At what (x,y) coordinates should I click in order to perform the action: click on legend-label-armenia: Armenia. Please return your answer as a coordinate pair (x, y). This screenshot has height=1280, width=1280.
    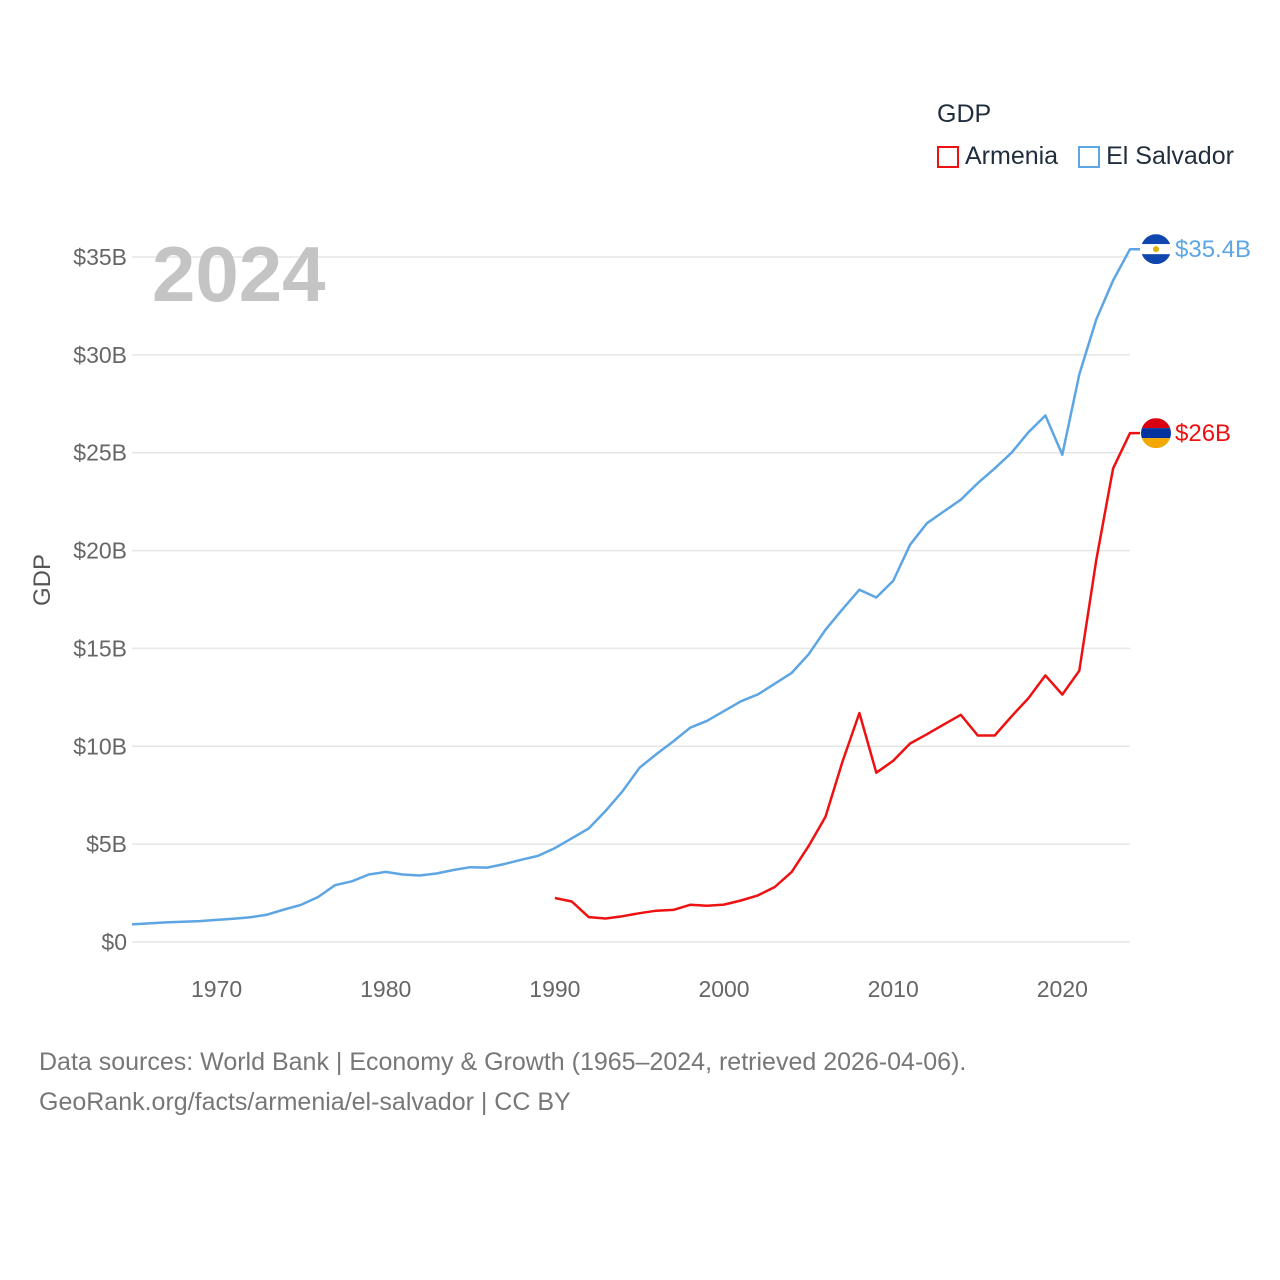
    Looking at the image, I should click on (1012, 156).